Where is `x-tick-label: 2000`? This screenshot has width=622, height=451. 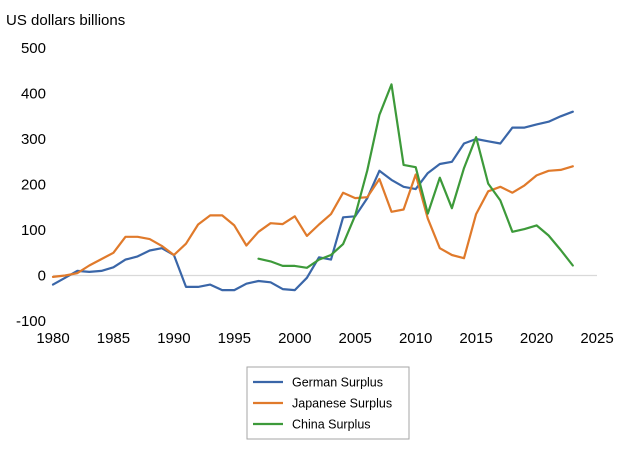
x-tick-label: 2000 is located at coordinates (294, 338).